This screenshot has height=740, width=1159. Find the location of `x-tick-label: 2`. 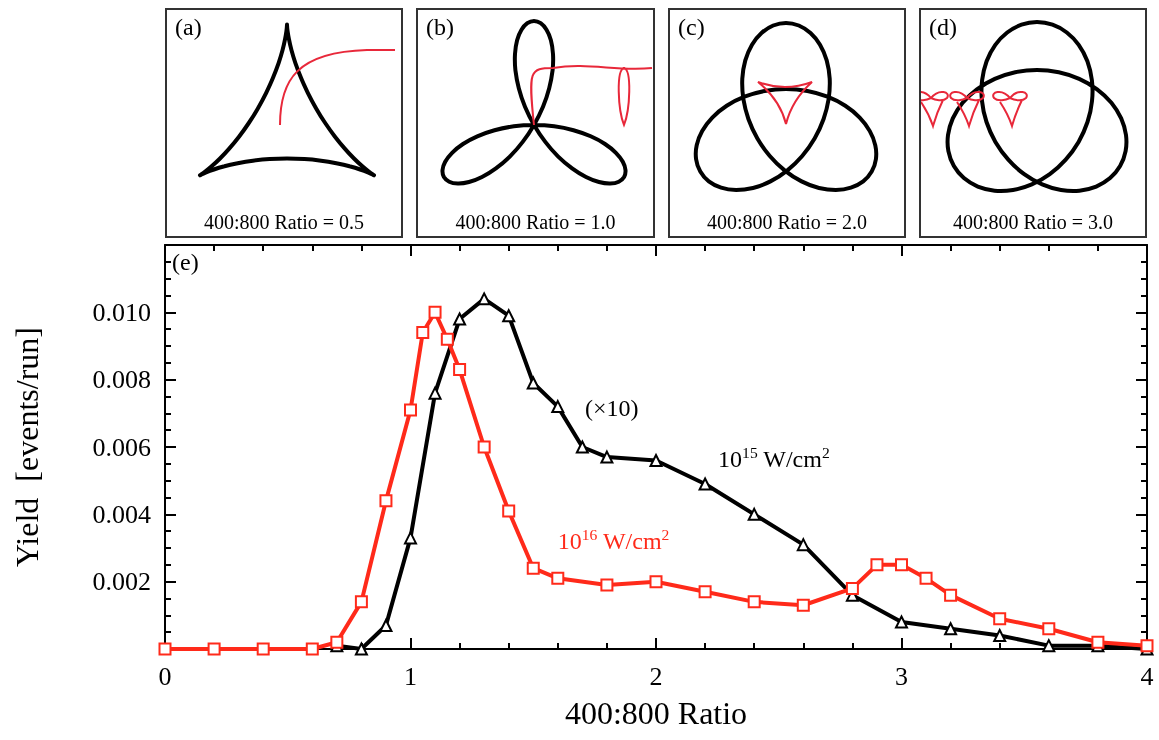

x-tick-label: 2 is located at coordinates (656, 676).